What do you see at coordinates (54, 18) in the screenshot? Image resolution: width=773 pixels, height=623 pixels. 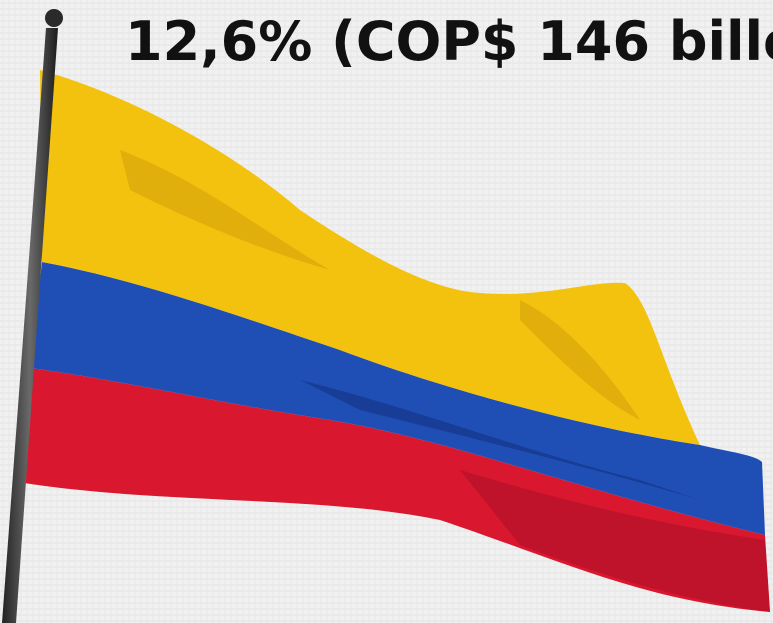 I see `pole-finial` at bounding box center [54, 18].